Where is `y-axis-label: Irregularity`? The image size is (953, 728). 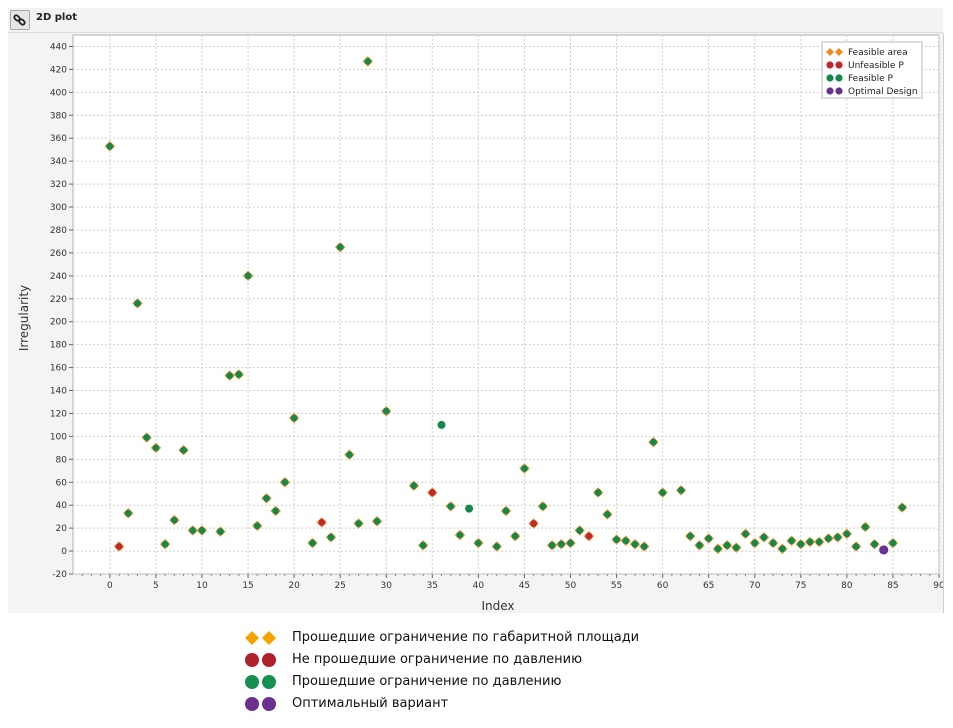
y-axis-label: Irregularity is located at coordinates (24, 318).